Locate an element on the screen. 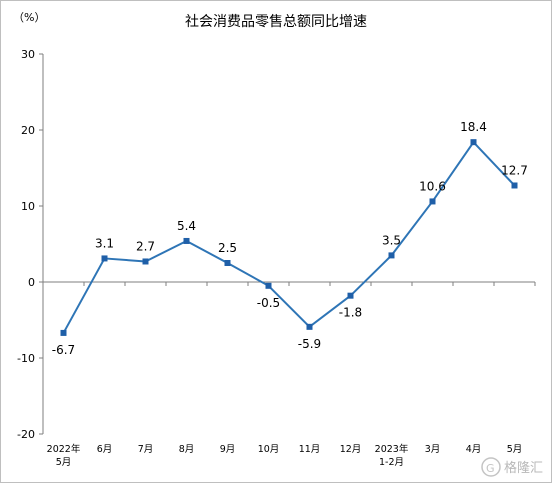 The width and height of the screenshot is (552, 483). data-label: 5.4 is located at coordinates (186, 226).